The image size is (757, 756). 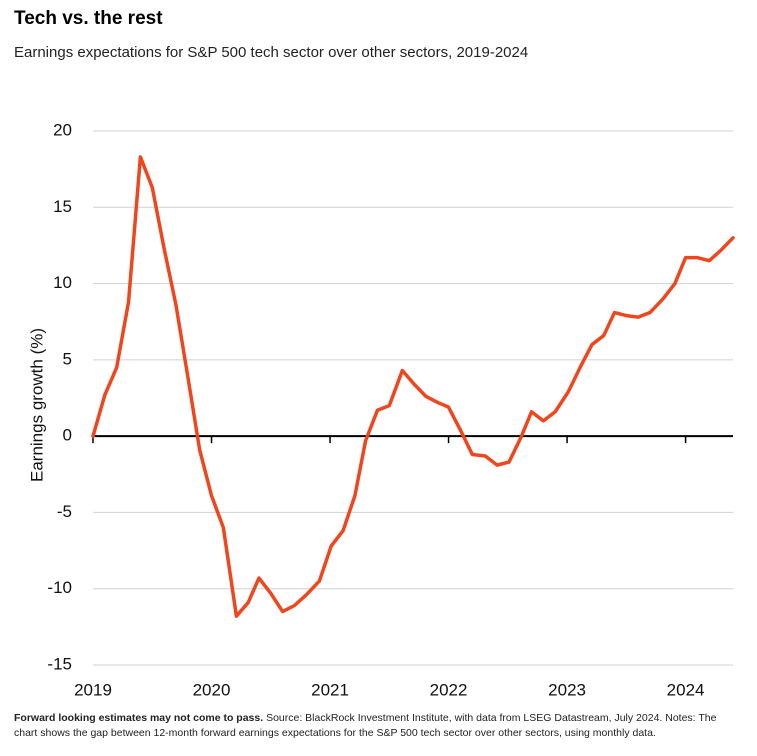 What do you see at coordinates (686, 689) in the screenshot?
I see `x-tick-label: 2024` at bounding box center [686, 689].